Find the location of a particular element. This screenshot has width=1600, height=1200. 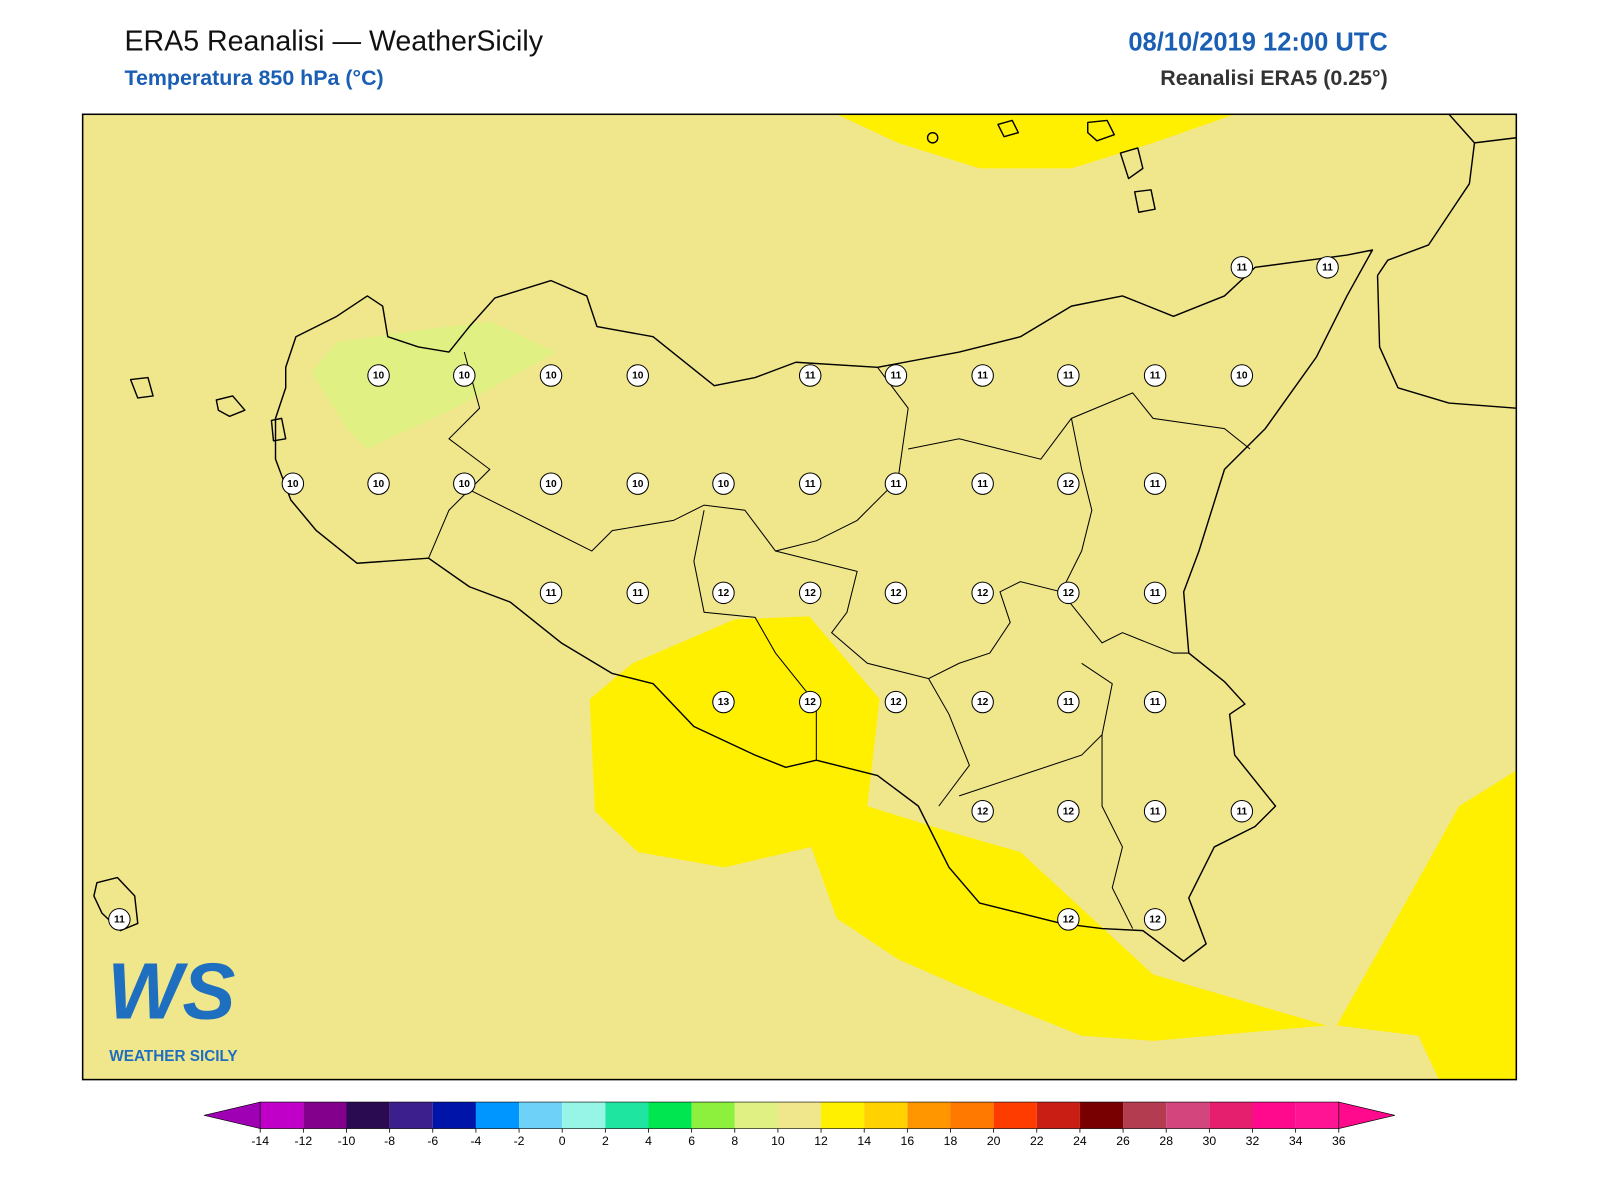

colorbar-tick-label: 32 is located at coordinates (1253, 1141).